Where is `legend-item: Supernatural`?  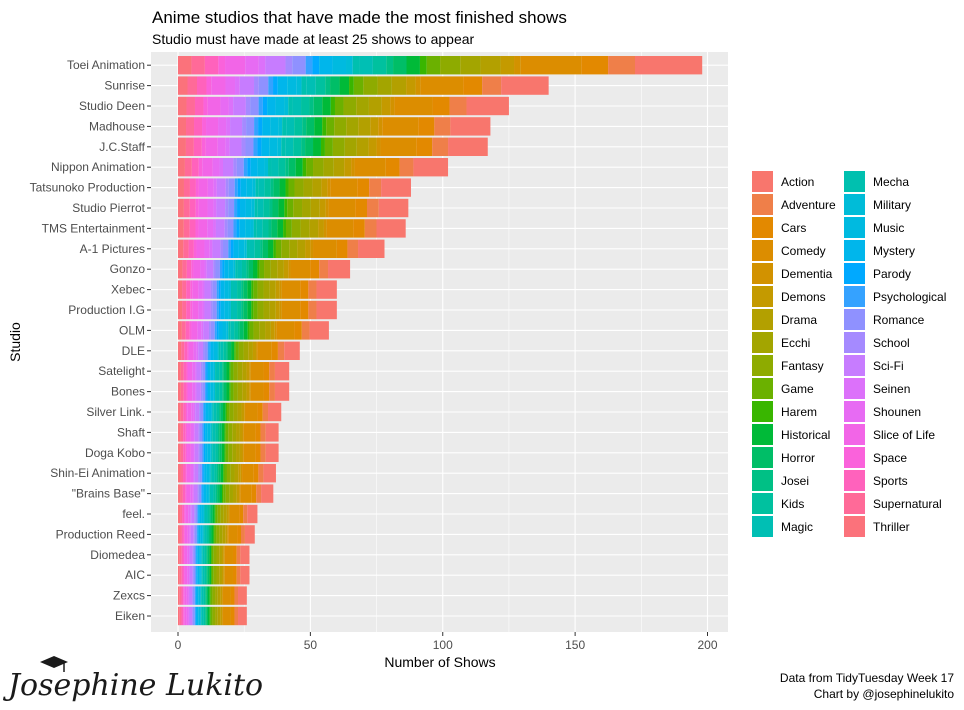 legend-item: Supernatural is located at coordinates (893, 503).